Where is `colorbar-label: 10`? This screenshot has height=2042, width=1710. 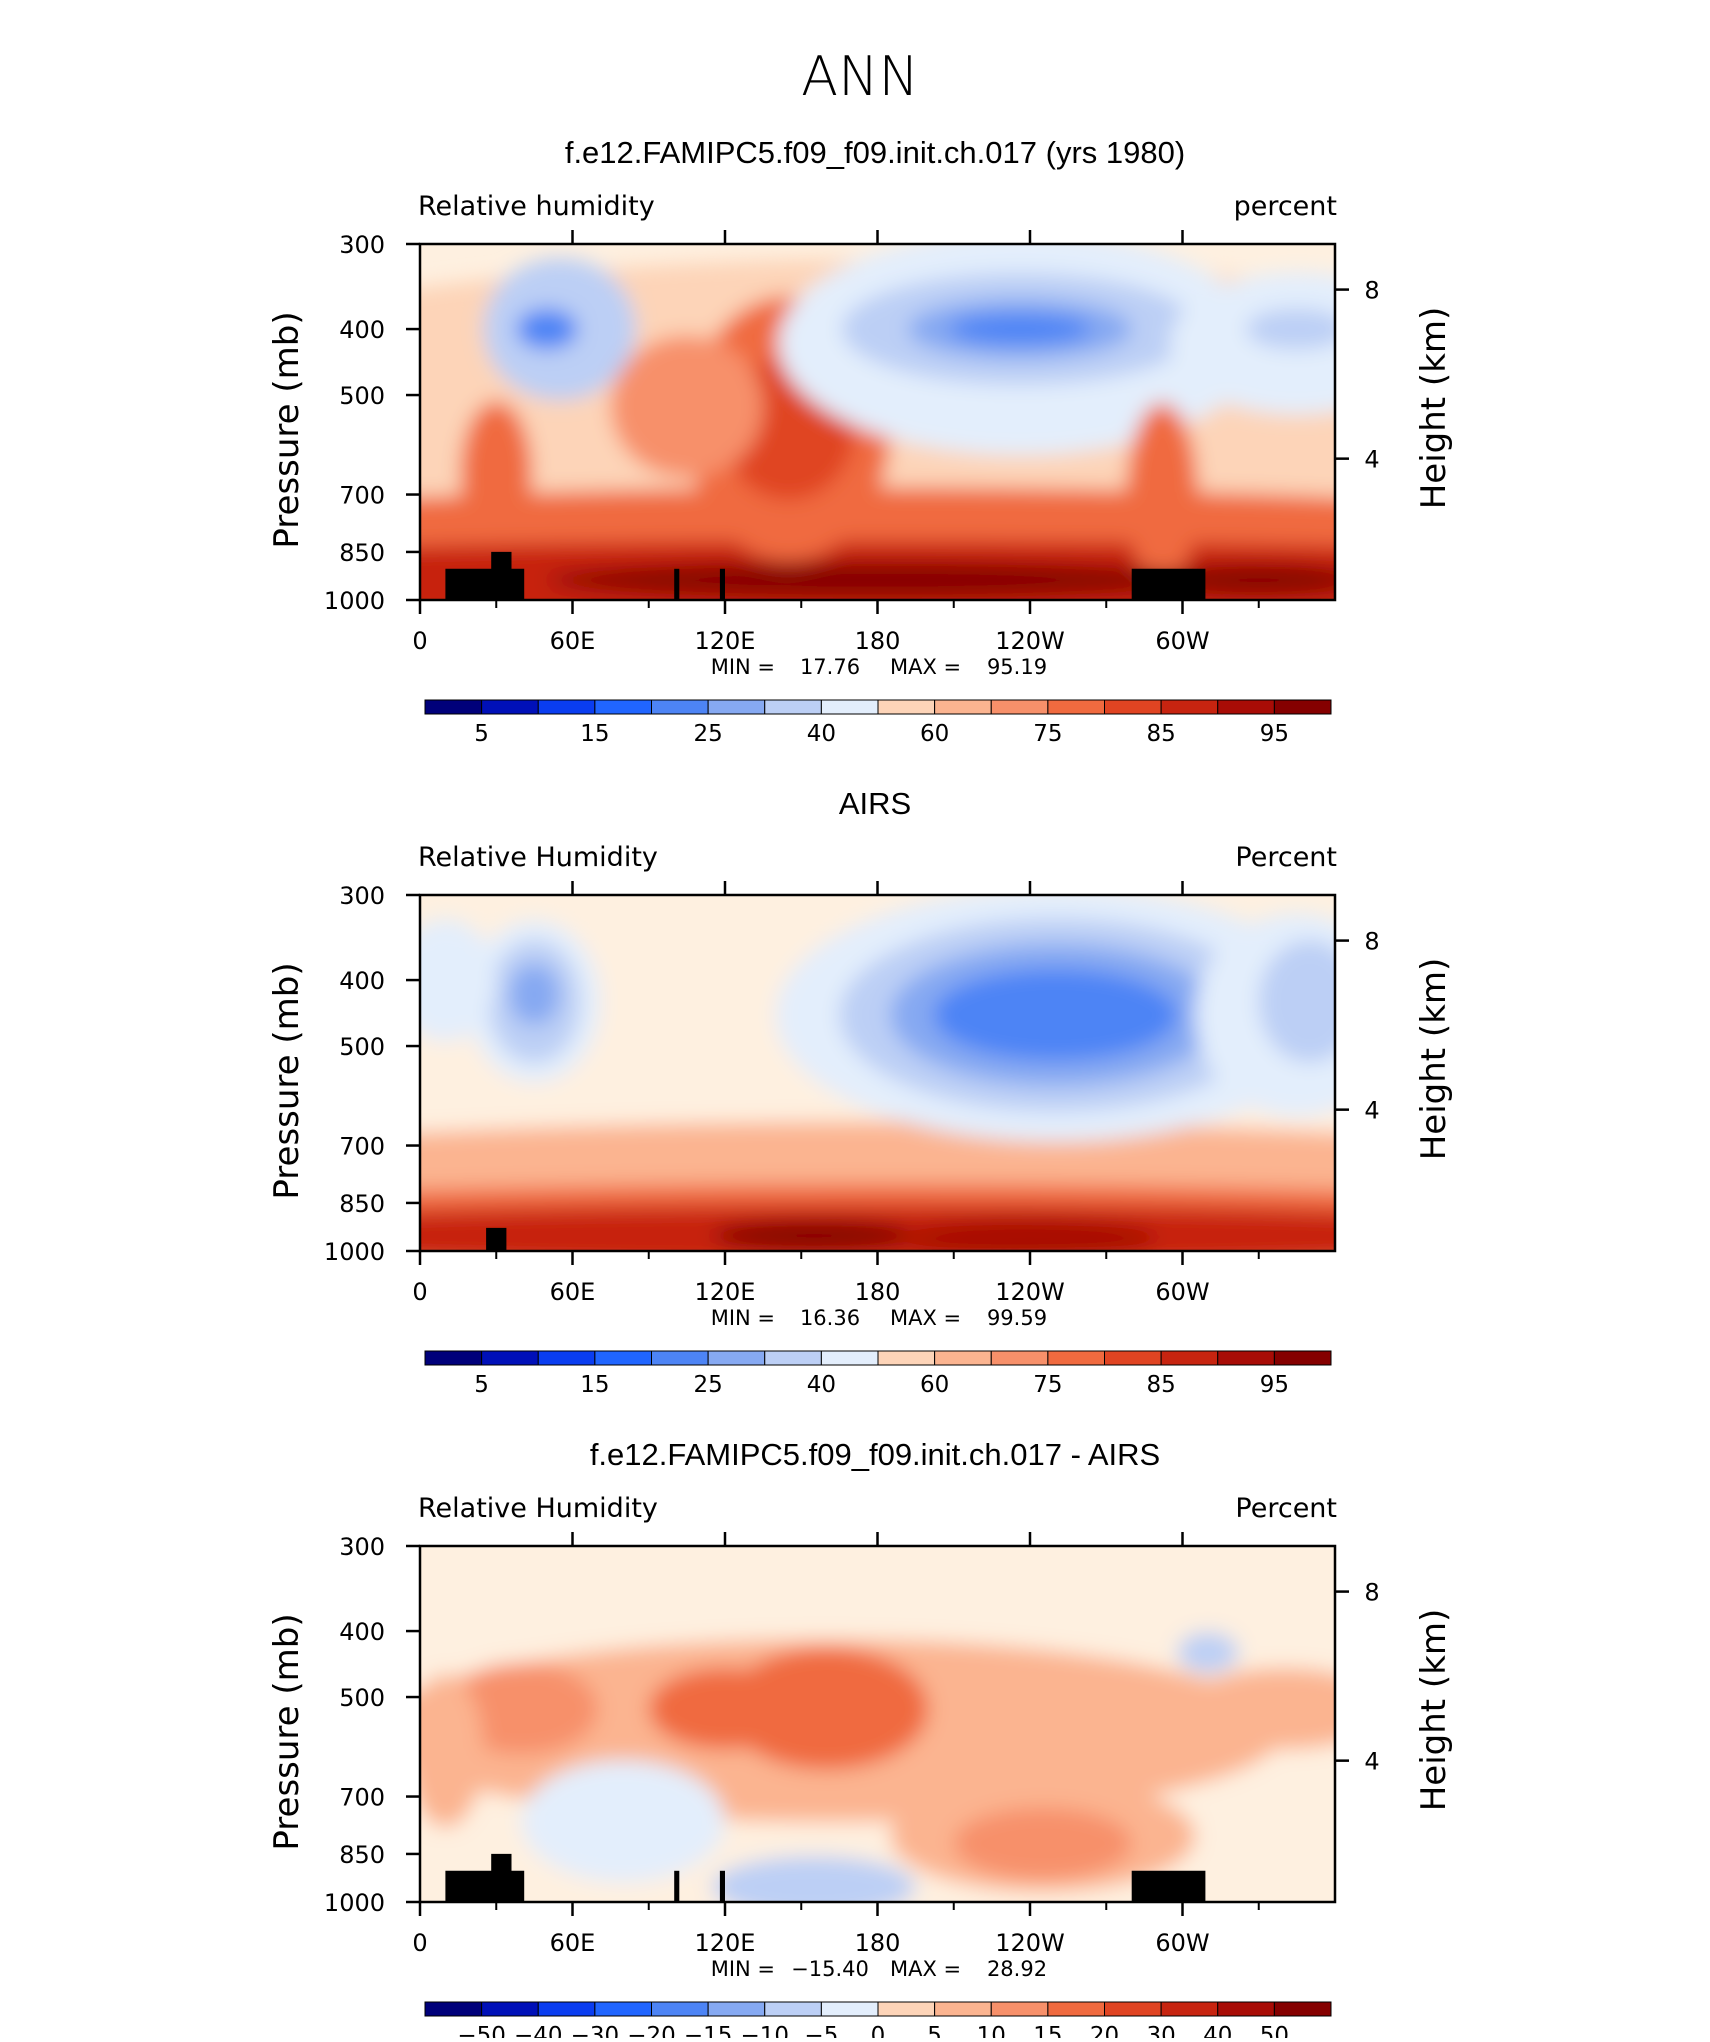
colorbar-label: 10 is located at coordinates (991, 2030).